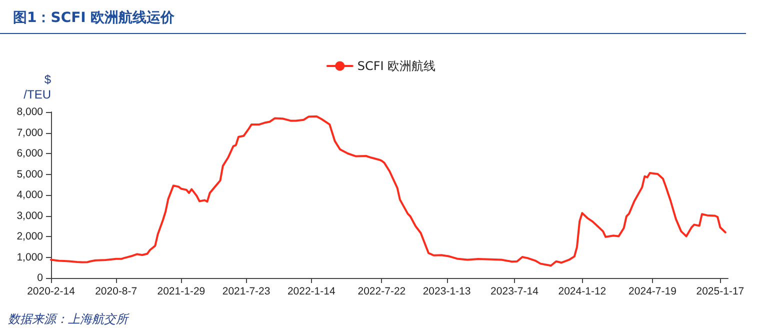  What do you see at coordinates (652, 292) in the screenshot?
I see `x-tick-label: 2024-7-19` at bounding box center [652, 292].